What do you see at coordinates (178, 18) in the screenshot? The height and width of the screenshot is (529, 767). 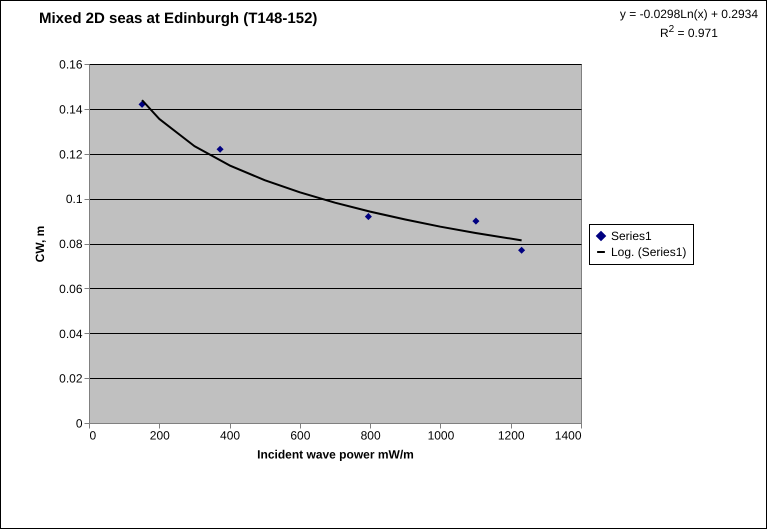 I see `chart-title: Mixed 2D seas at Edinburgh (T148-152)` at bounding box center [178, 18].